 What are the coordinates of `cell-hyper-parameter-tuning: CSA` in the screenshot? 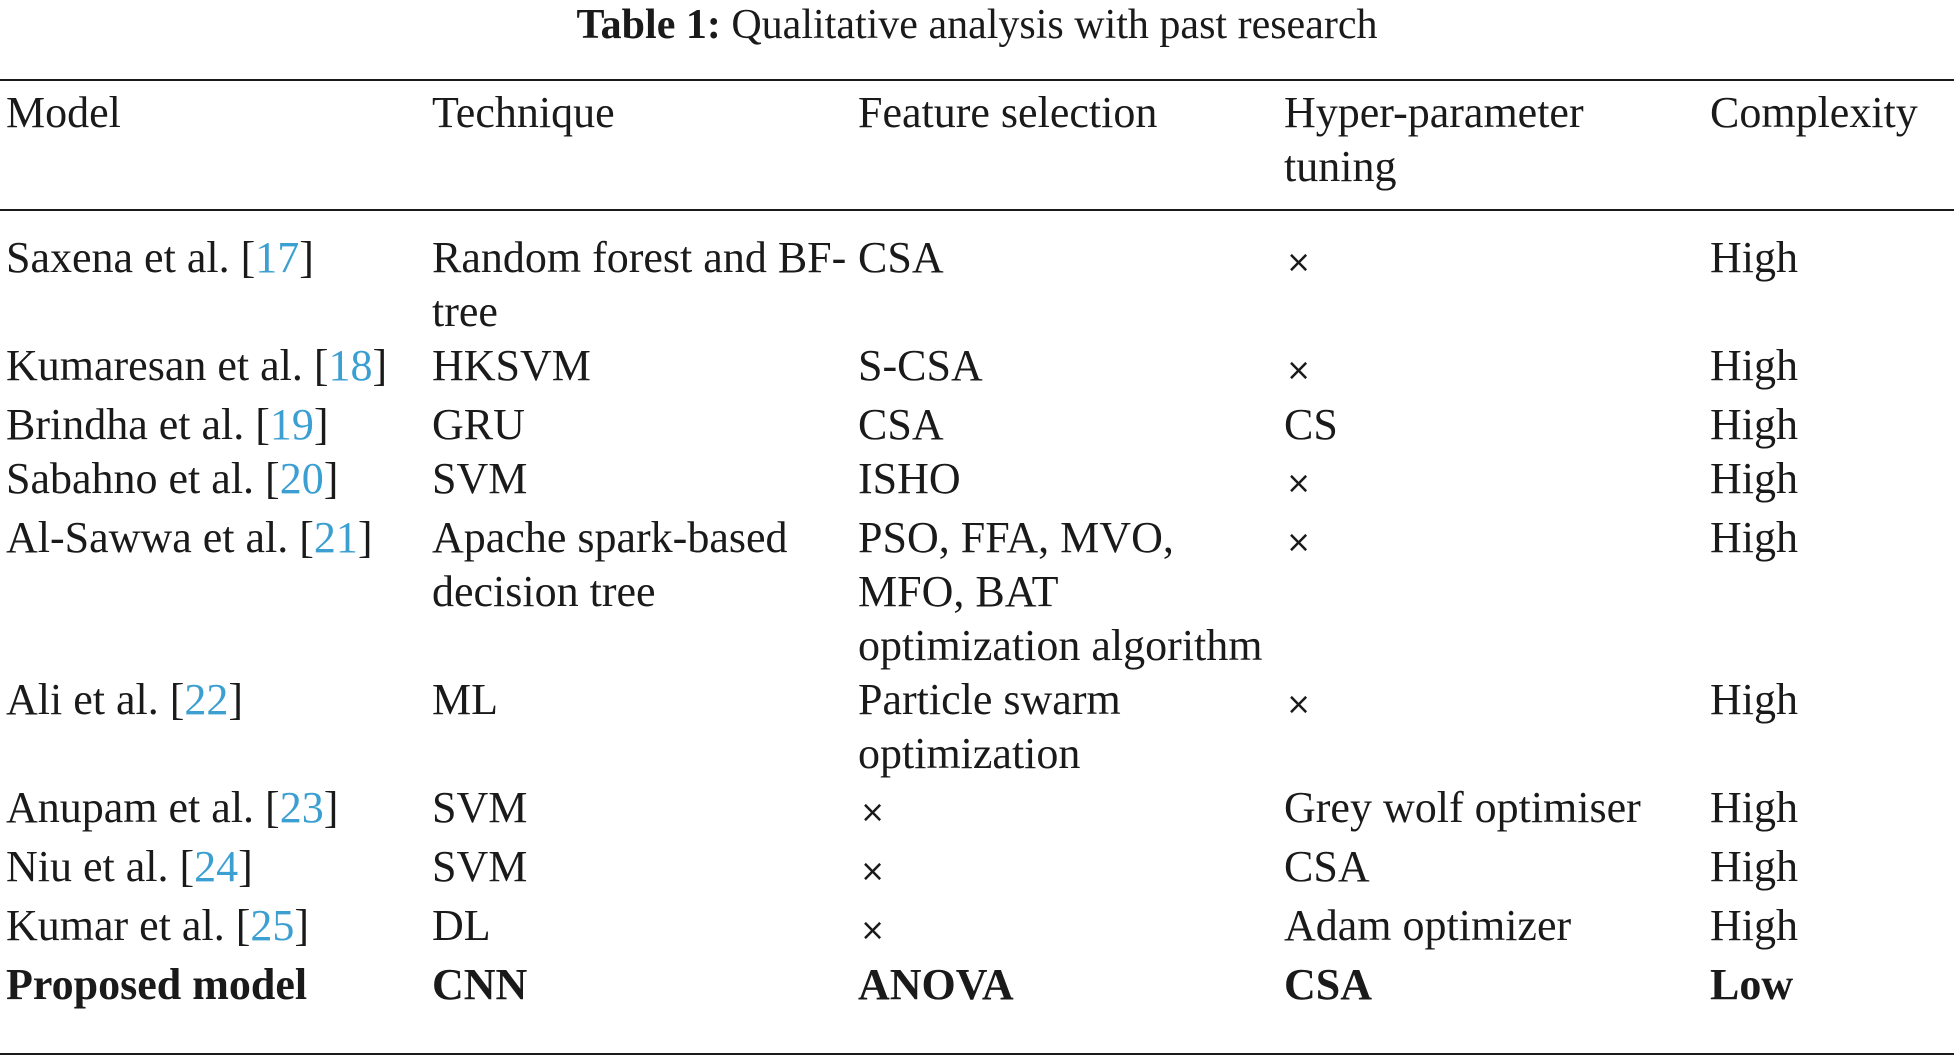 It's located at (1328, 984).